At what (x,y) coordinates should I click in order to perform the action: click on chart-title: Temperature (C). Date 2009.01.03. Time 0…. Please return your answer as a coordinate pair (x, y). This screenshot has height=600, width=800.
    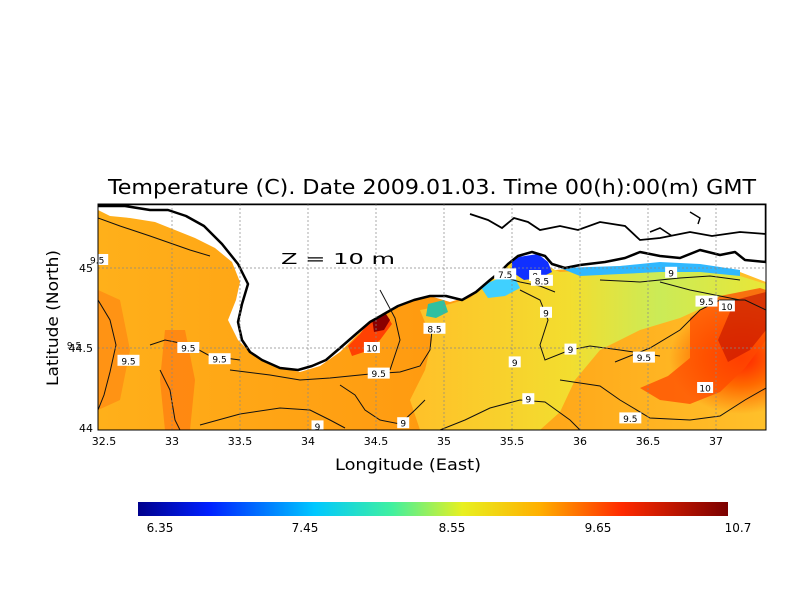
    Looking at the image, I should click on (432, 187).